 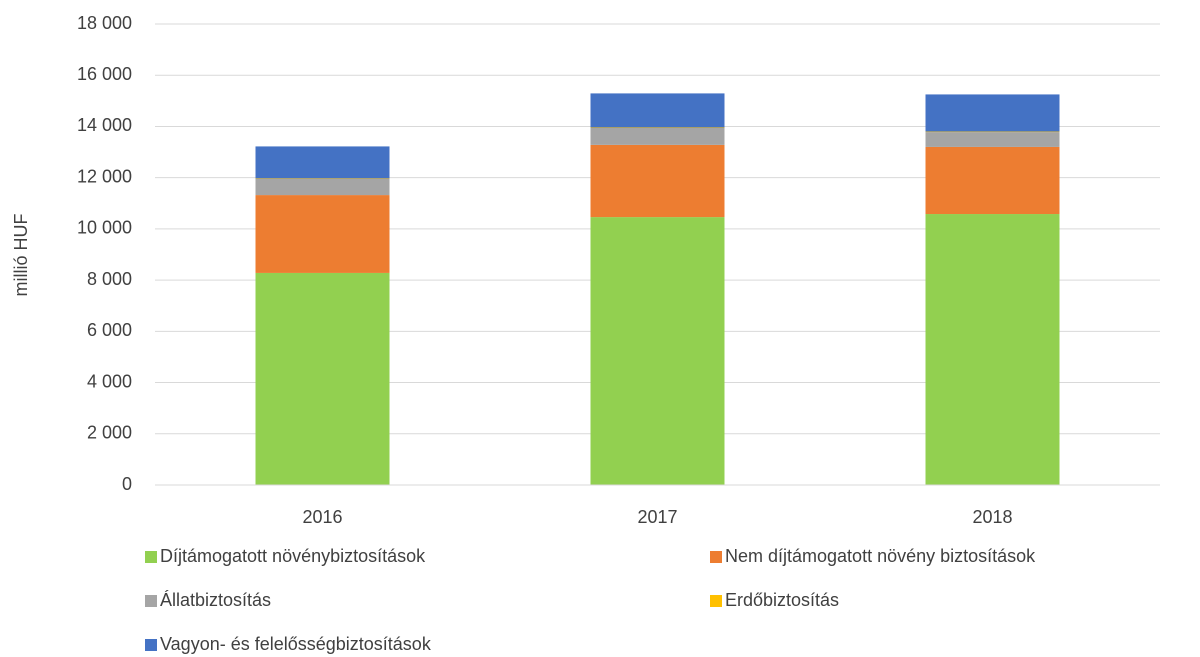 I want to click on x-tick-label: 2016, so click(x=322, y=517).